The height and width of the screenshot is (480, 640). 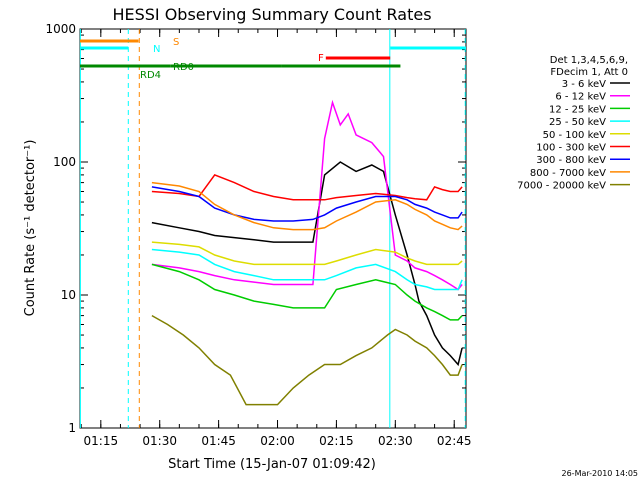 I want to click on legend-label: 6 - 12 keV, so click(x=580, y=97).